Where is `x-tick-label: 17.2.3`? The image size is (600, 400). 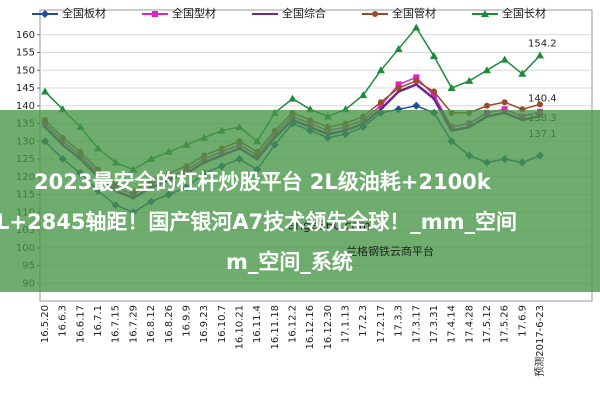
x-tick-label: 17.2.3 is located at coordinates (363, 321).